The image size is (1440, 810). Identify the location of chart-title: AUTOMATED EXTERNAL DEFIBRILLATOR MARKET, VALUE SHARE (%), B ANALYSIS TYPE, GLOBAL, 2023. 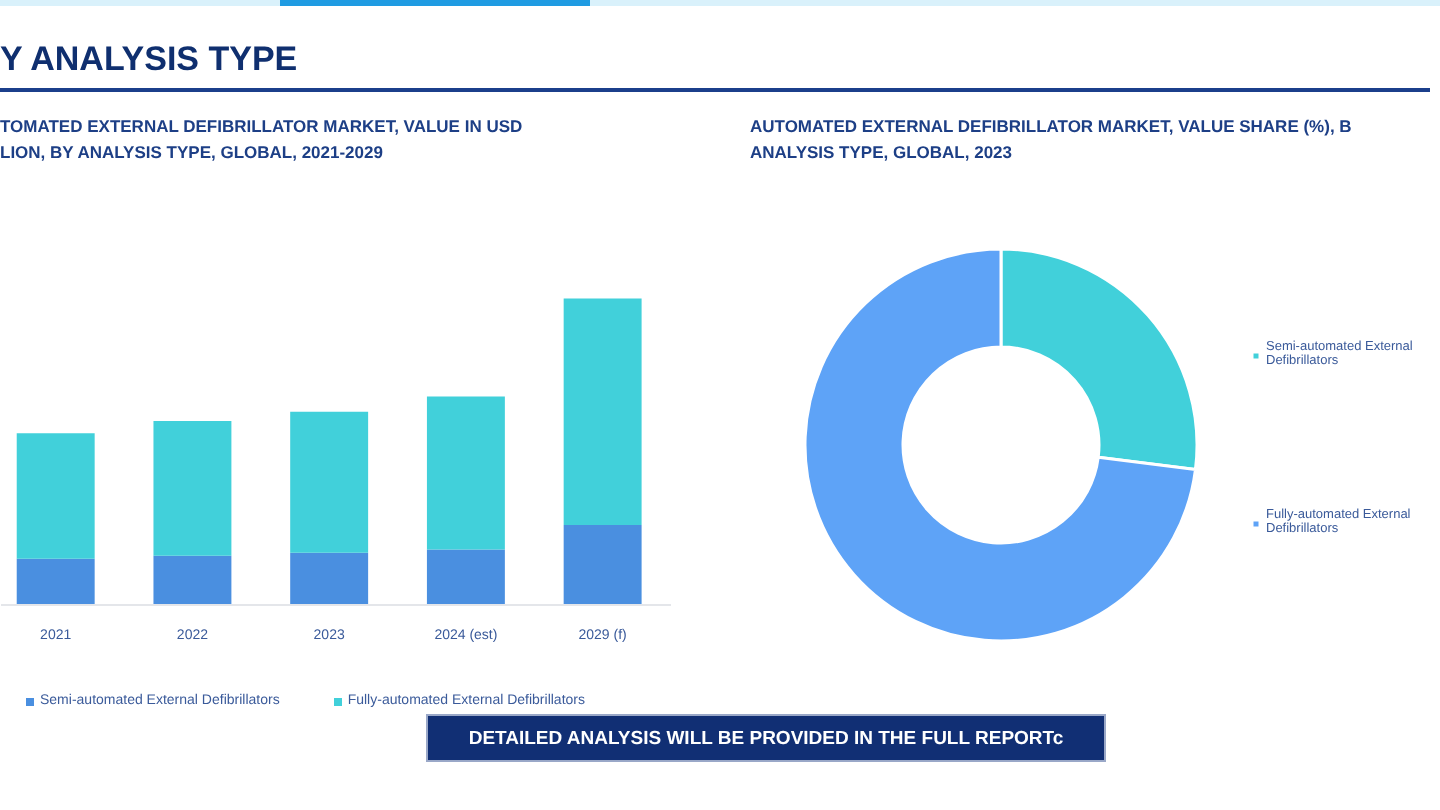
(1051, 140).